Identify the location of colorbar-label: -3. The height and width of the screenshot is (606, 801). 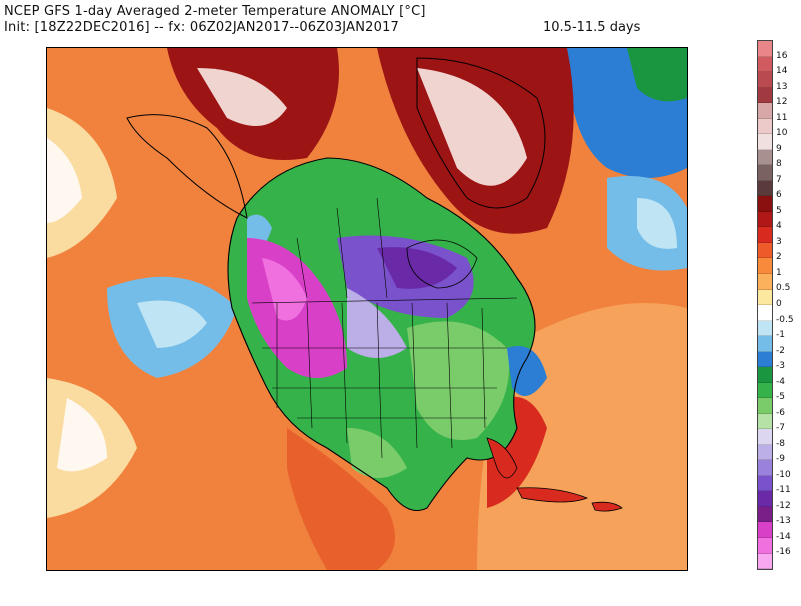
(780, 366).